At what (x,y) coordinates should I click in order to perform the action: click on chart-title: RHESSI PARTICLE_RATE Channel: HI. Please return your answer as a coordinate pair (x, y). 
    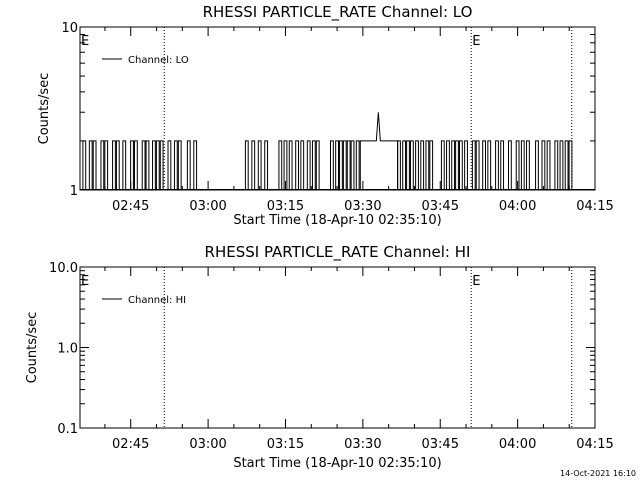
    Looking at the image, I should click on (338, 252).